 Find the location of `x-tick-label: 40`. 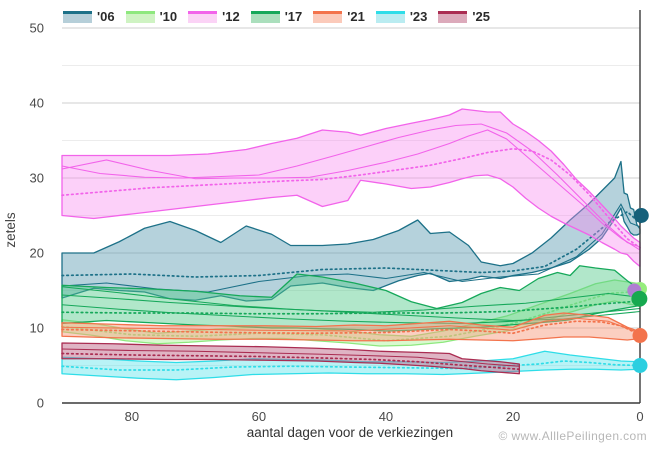

x-tick-label: 40 is located at coordinates (386, 416).